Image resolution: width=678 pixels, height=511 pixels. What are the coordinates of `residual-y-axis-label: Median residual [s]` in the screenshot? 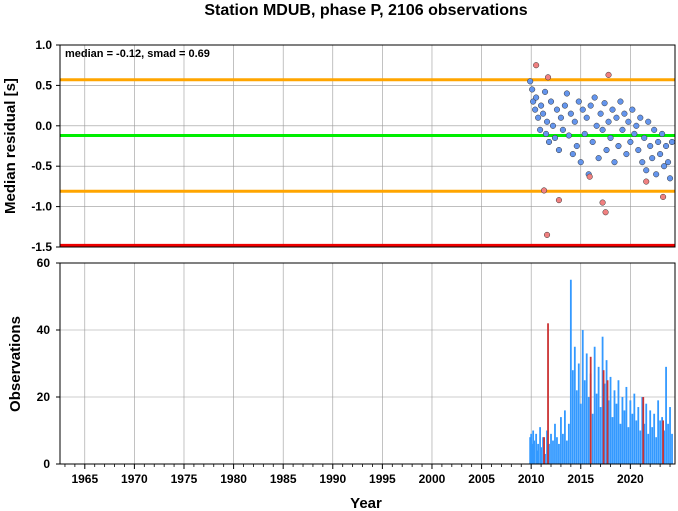 It's located at (10, 146).